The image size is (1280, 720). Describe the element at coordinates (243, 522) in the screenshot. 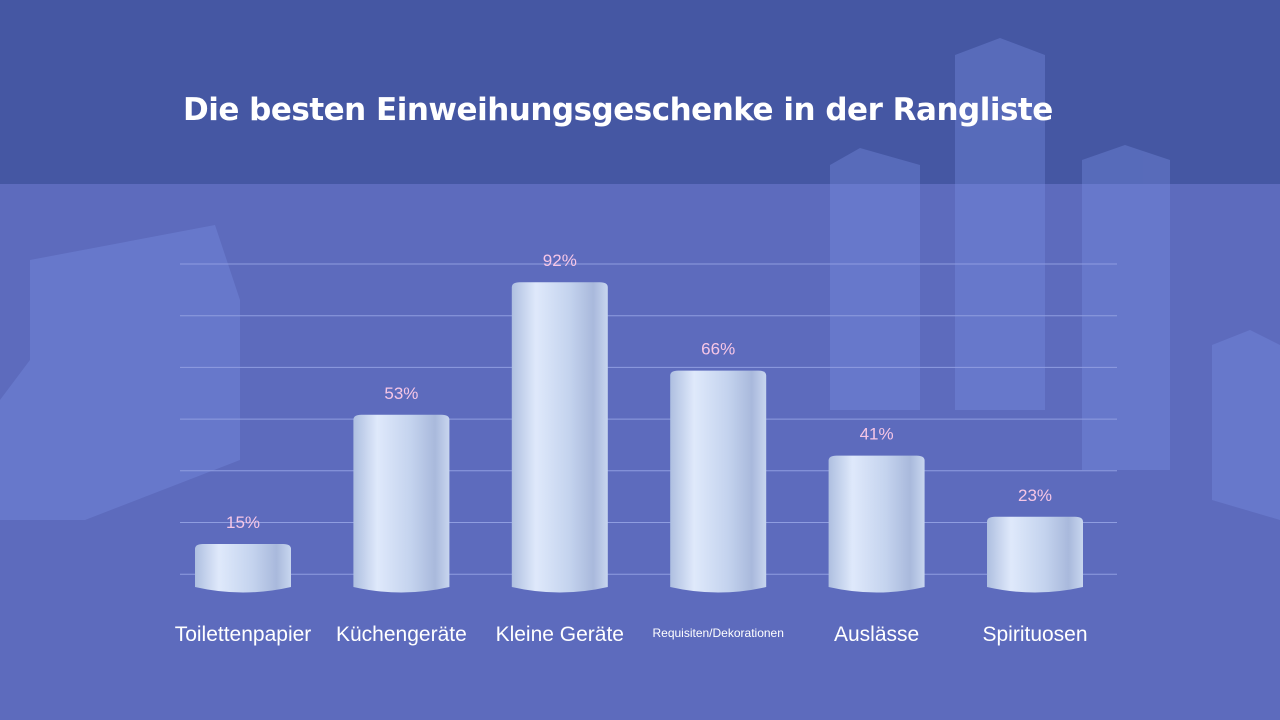

I see `data-label: 15%` at that location.